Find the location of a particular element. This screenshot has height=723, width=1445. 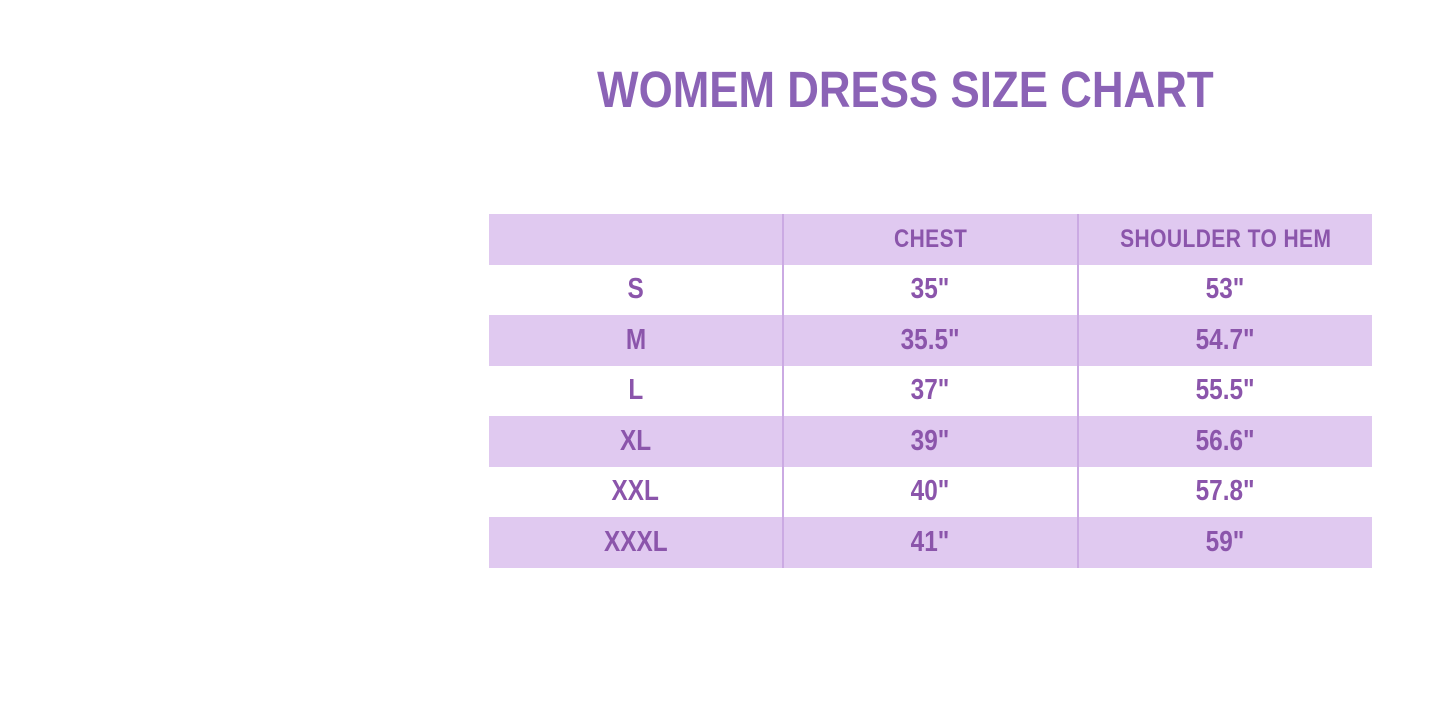

table-row: XL 39" 56.6" is located at coordinates (930, 441).